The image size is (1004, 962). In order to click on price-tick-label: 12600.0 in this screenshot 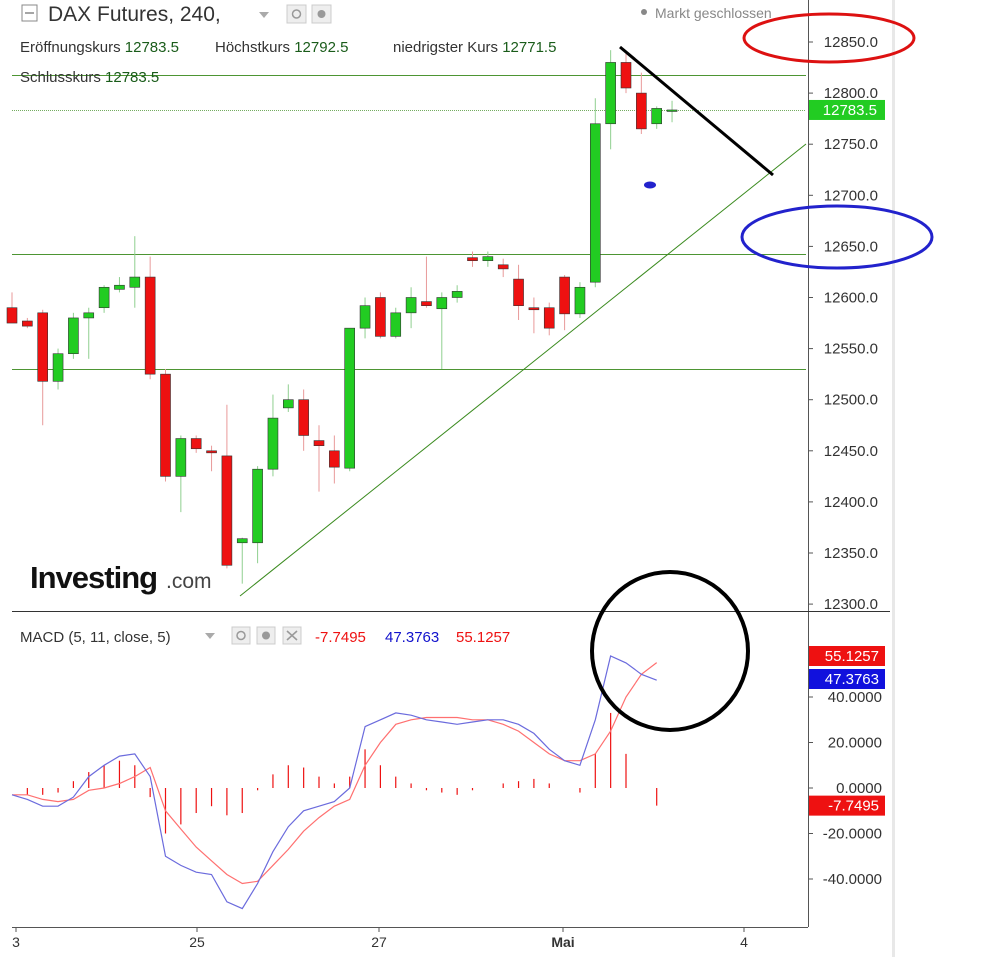, I will do `click(851, 298)`.